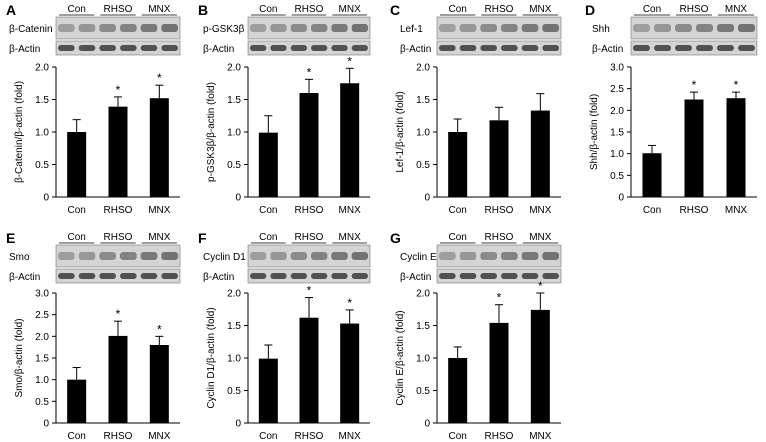 Image resolution: width=766 pixels, height=442 pixels. What do you see at coordinates (31, 29) in the screenshot?
I see `blot-label: β-Catenin` at bounding box center [31, 29].